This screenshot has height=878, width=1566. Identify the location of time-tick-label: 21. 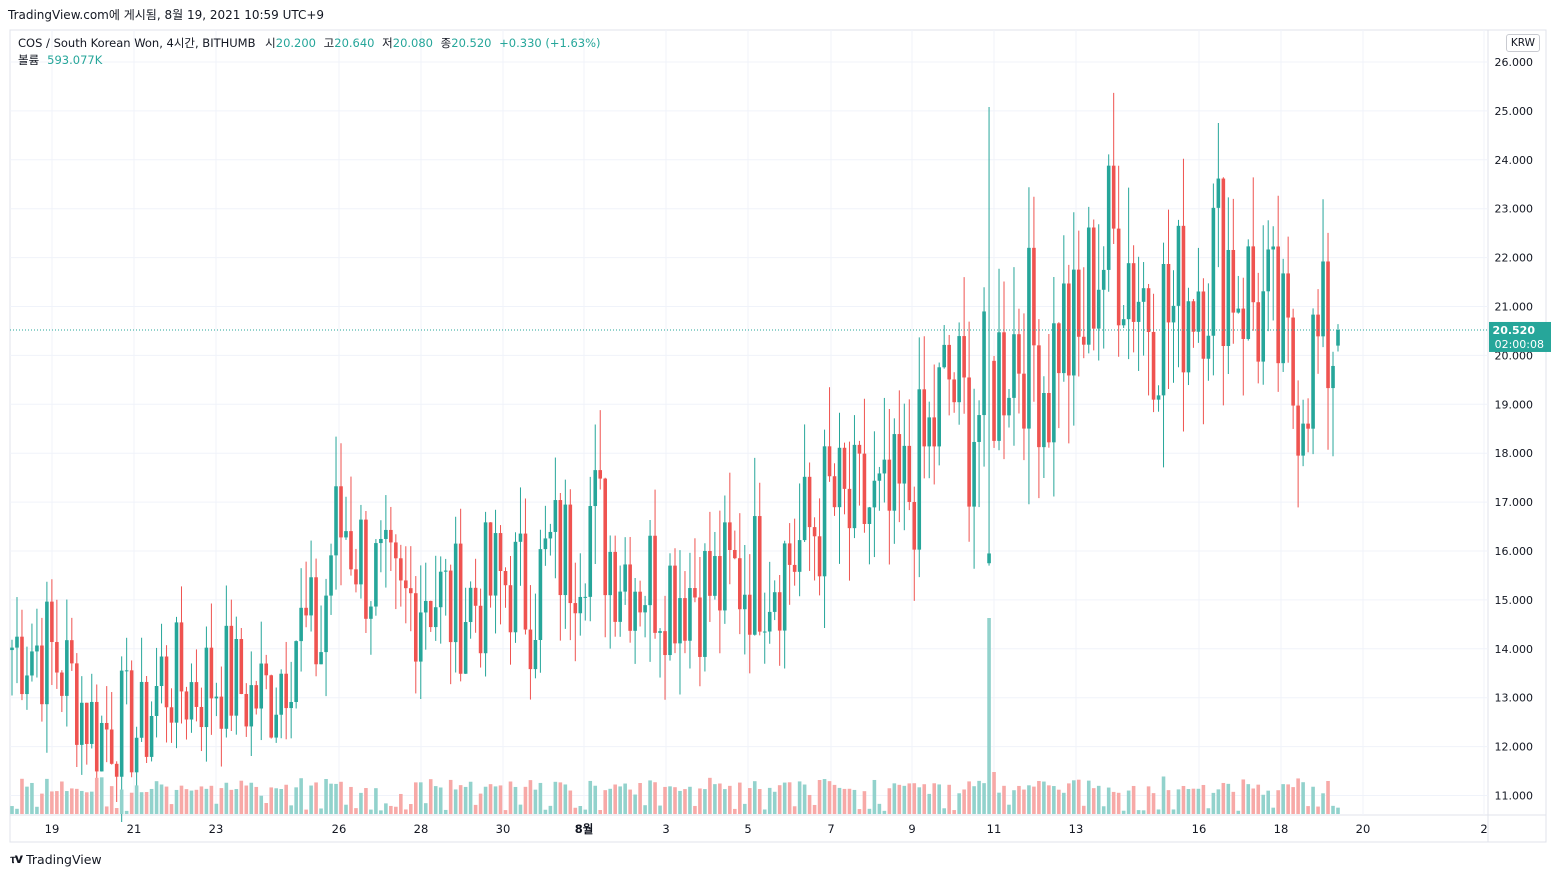
(134, 829).